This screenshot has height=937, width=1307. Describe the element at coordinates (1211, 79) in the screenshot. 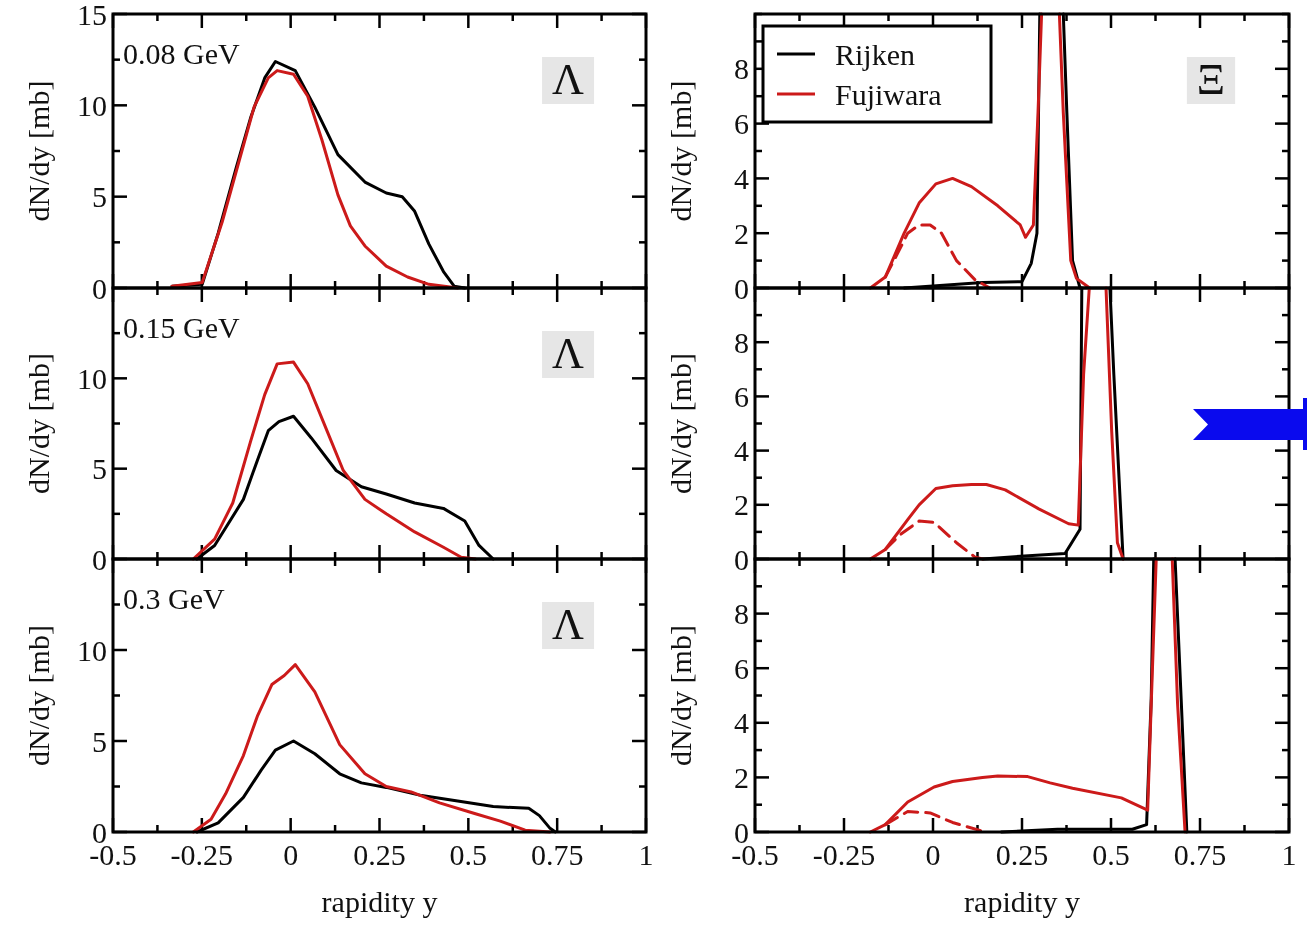

I see `text: Ξ` at that location.